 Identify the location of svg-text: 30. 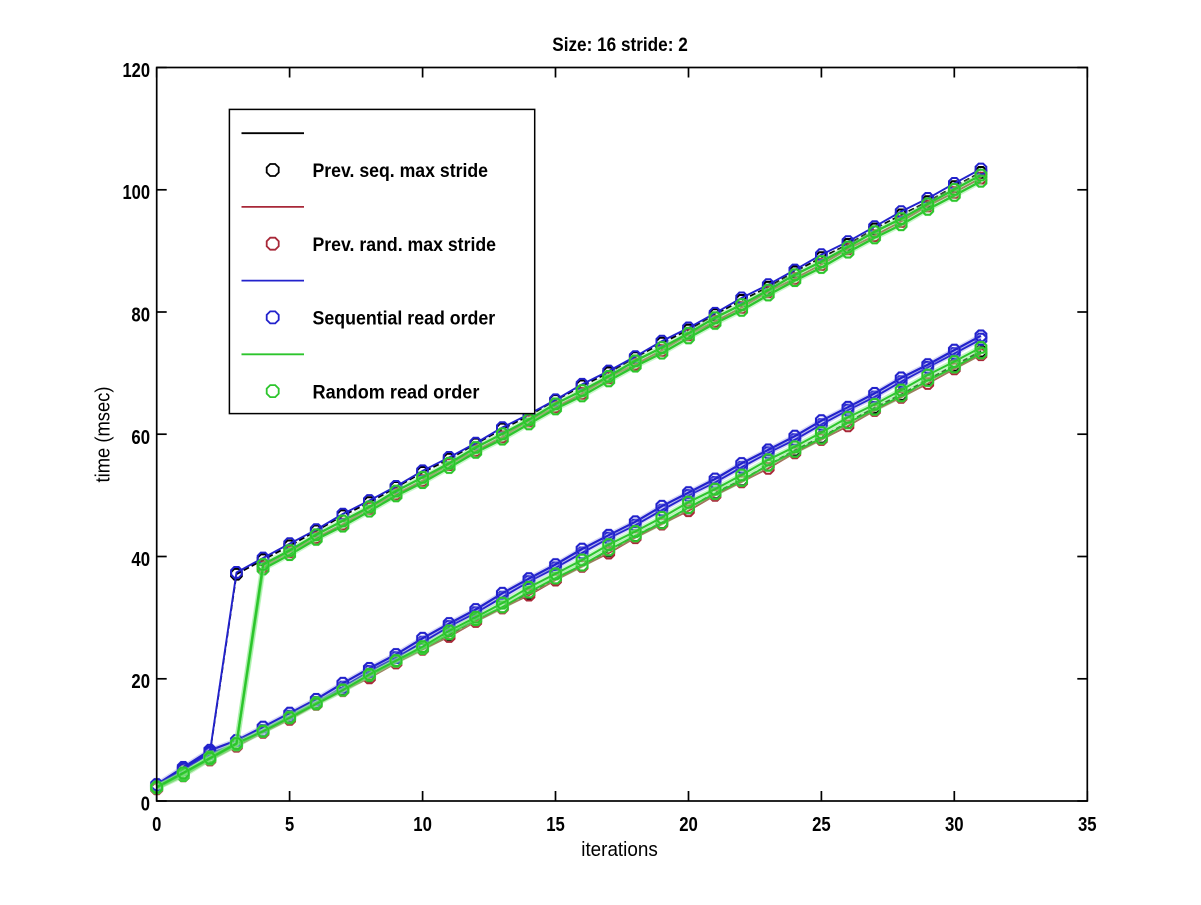
(954, 825).